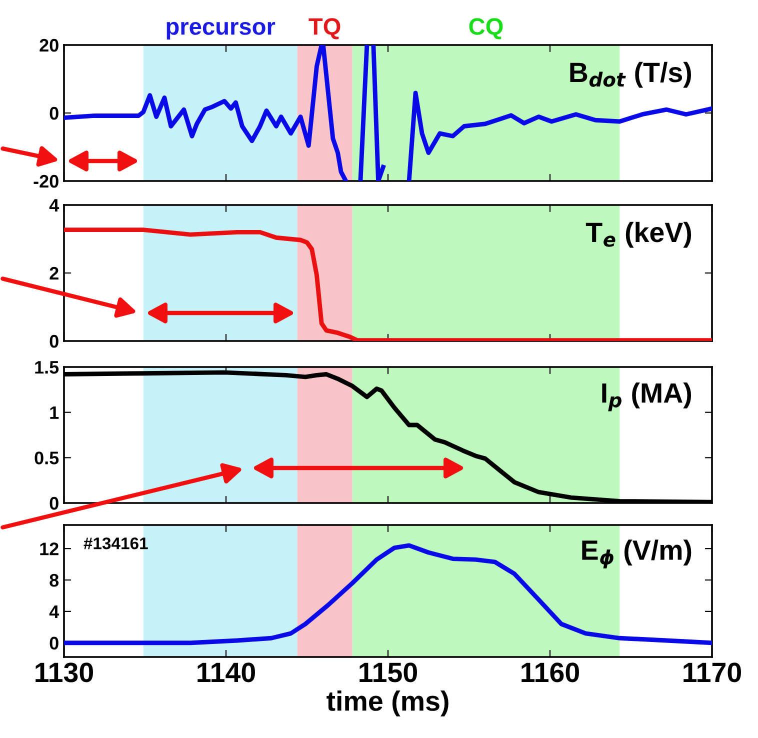 This screenshot has height=738, width=758. Describe the element at coordinates (54, 273) in the screenshot. I see `y-tick-label: 2` at that location.